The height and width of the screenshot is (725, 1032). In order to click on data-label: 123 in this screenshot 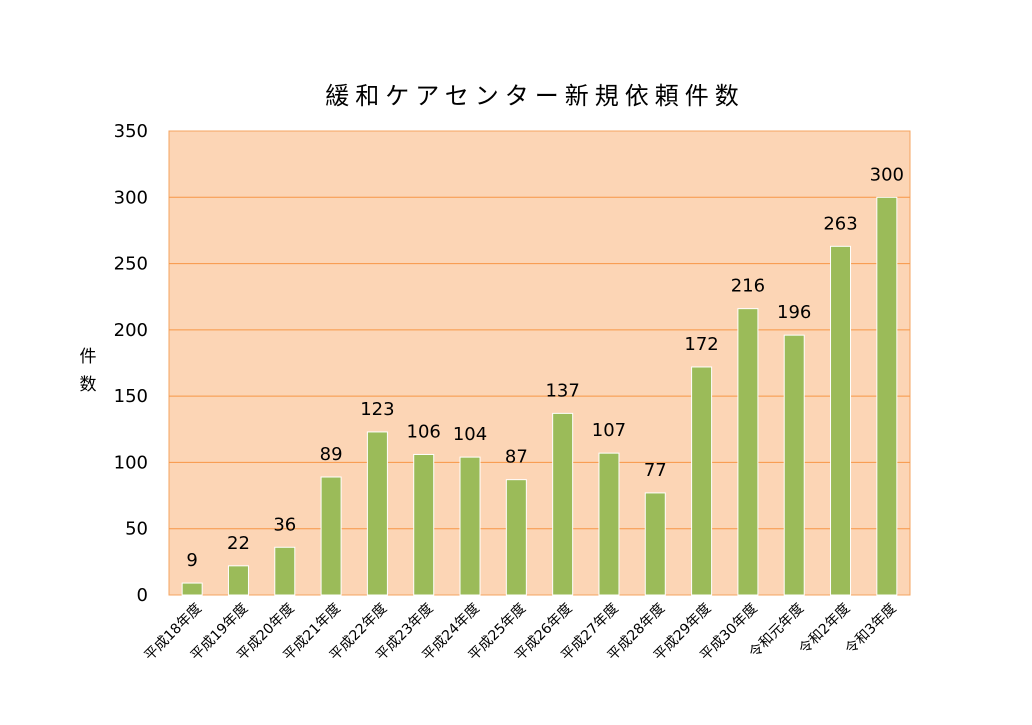, I will do `click(377, 409)`.